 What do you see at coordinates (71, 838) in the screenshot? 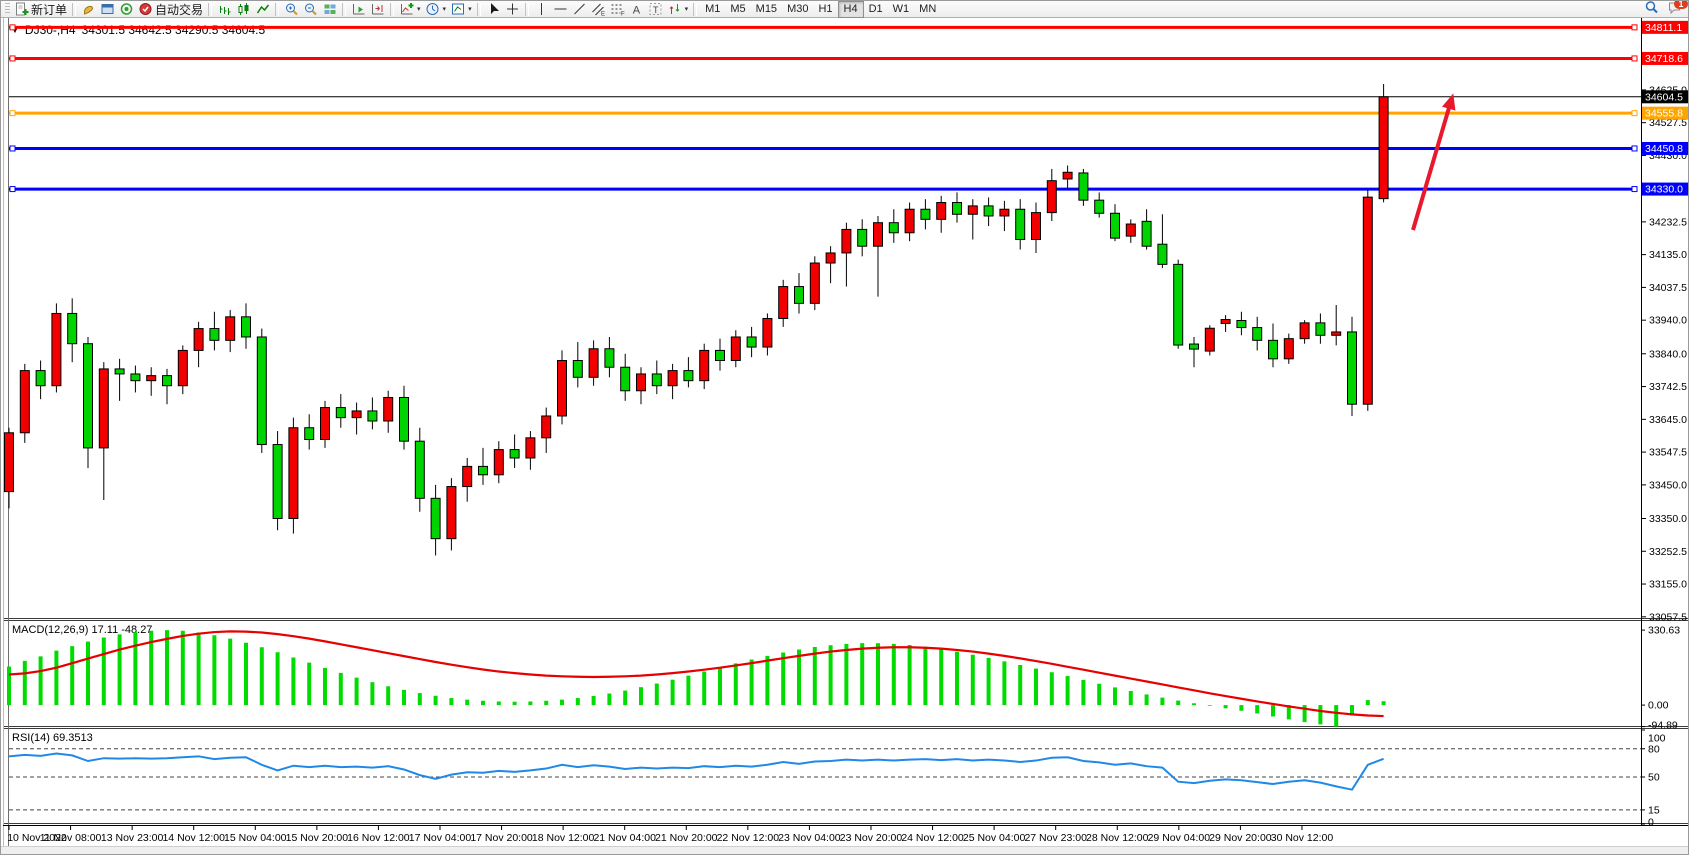
I see `time-axis-label: 11 Nov 08:00` at bounding box center [71, 838].